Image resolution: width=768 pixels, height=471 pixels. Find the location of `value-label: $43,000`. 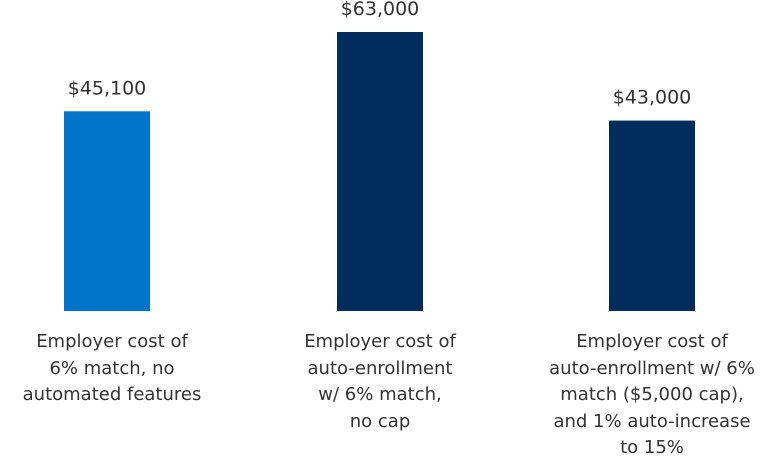

value-label: $43,000 is located at coordinates (652, 98).